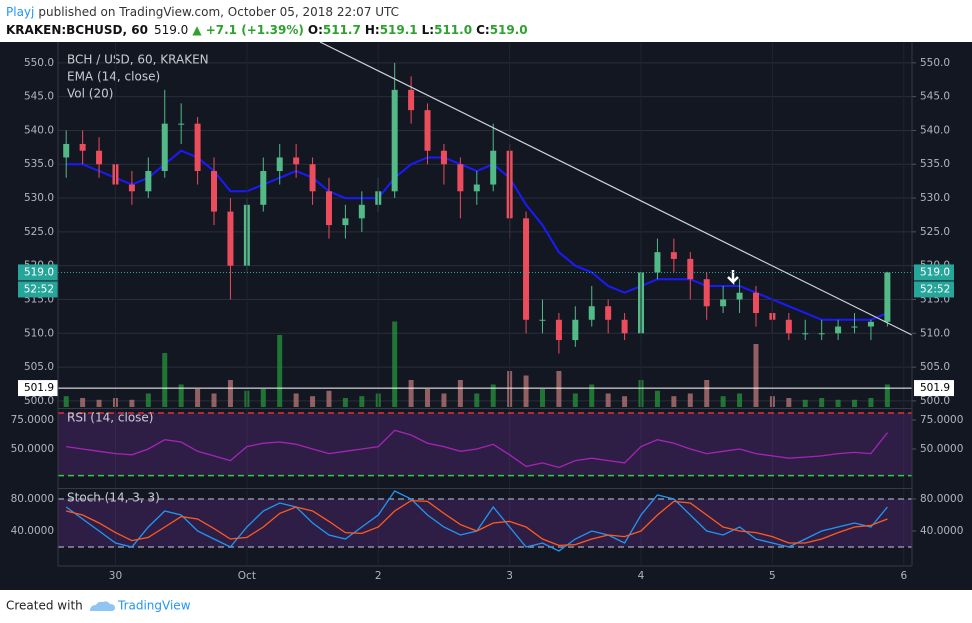  What do you see at coordinates (90, 94) in the screenshot?
I see `legend-entry: Vol (20)` at bounding box center [90, 94].